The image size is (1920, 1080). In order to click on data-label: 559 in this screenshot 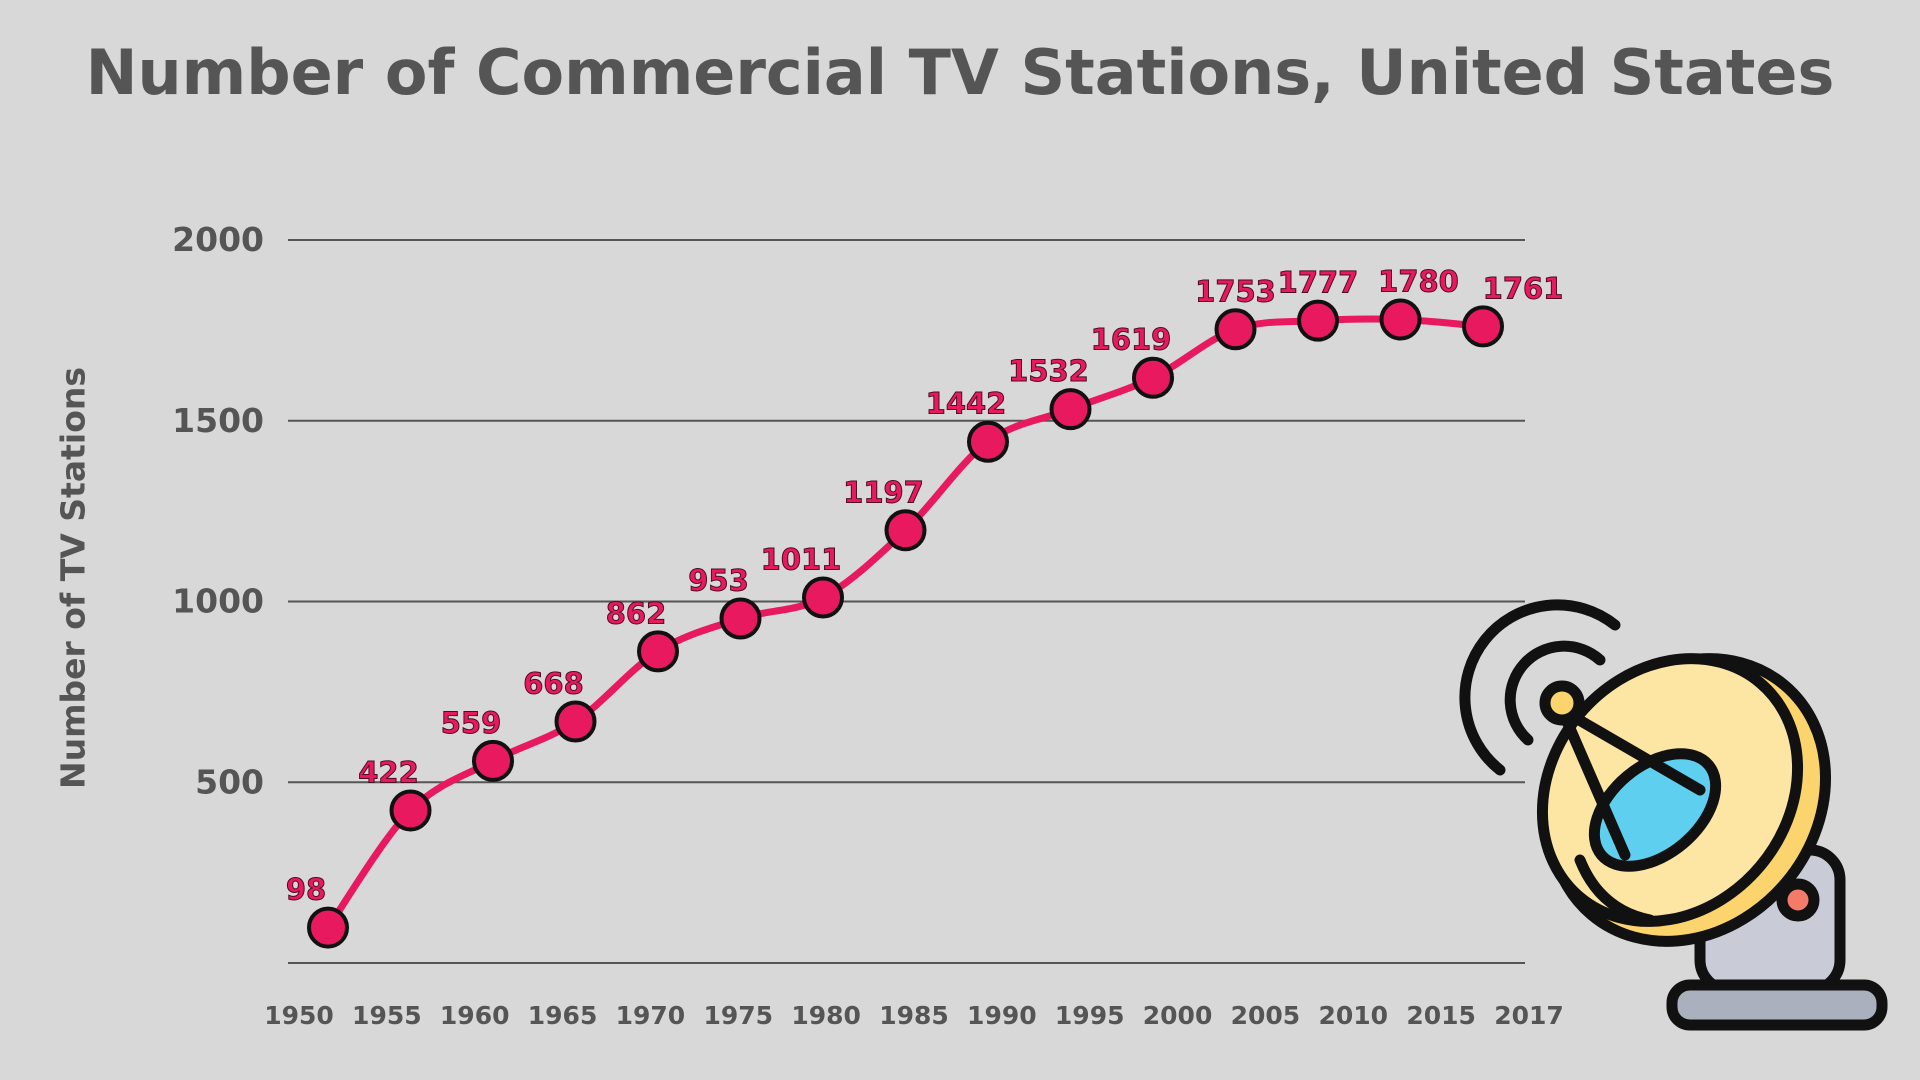, I will do `click(471, 723)`.